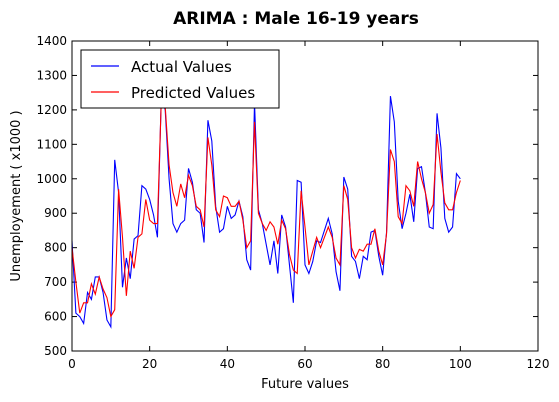 Image resolution: width=559 pixels, height=402 pixels. I want to click on x-tick-label: 100, so click(460, 364).